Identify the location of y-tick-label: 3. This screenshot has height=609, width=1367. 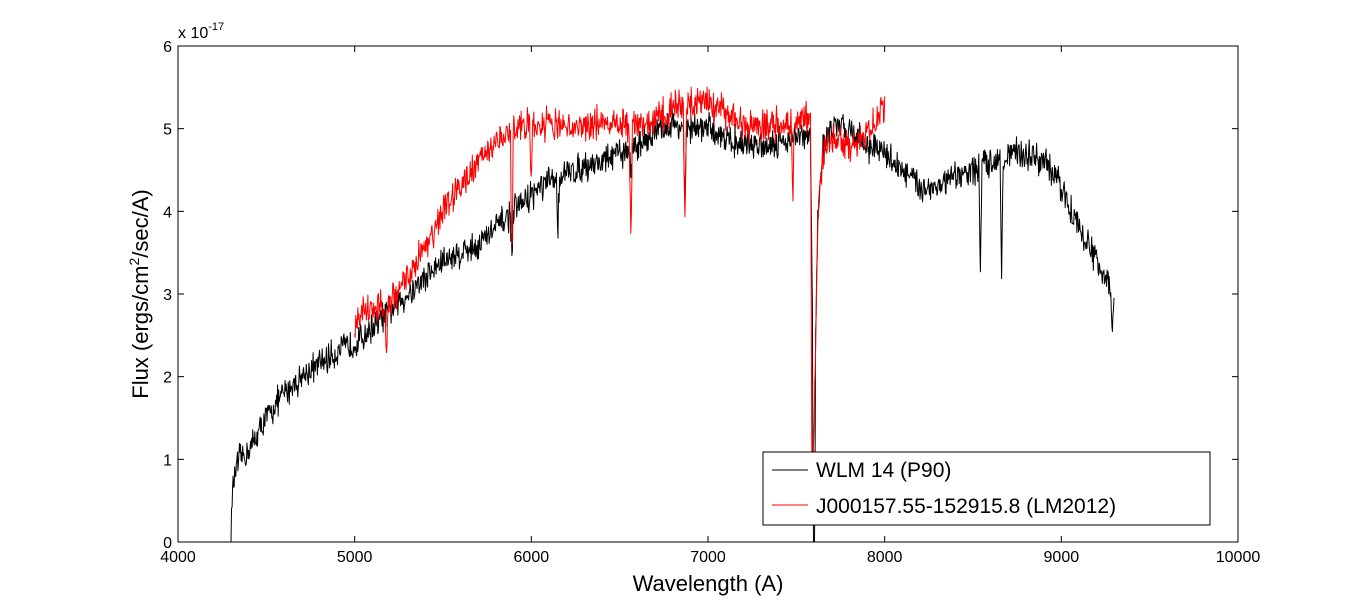
(167, 295).